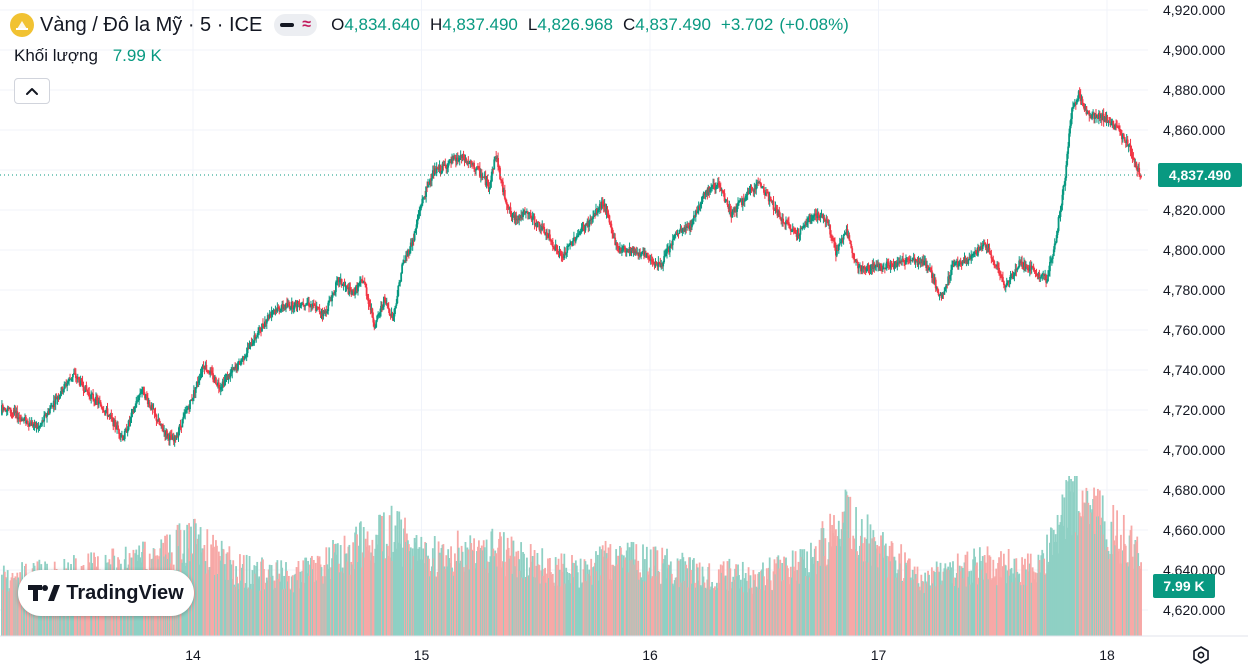  Describe the element at coordinates (151, 24) in the screenshot. I see `symbol-title: Vàng / Đô la Mỹ · 5 · ICE` at that location.